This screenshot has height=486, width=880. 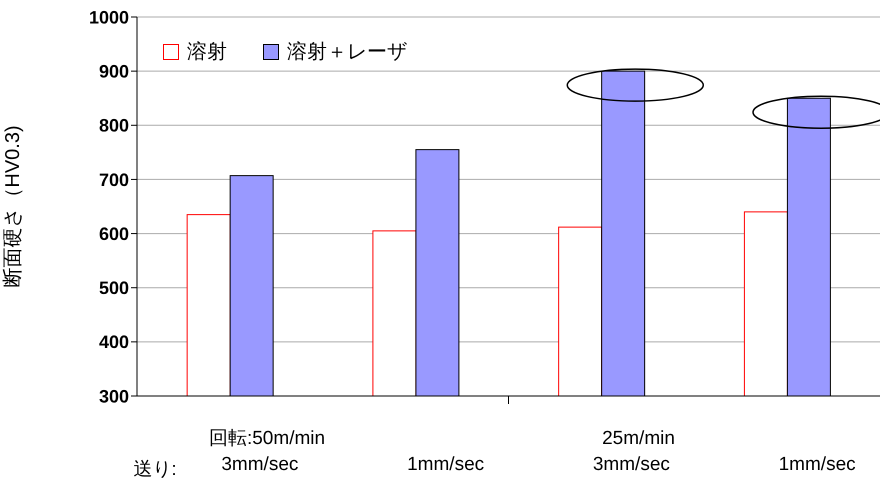 I want to click on y-tick-label: 900, so click(x=113, y=72).